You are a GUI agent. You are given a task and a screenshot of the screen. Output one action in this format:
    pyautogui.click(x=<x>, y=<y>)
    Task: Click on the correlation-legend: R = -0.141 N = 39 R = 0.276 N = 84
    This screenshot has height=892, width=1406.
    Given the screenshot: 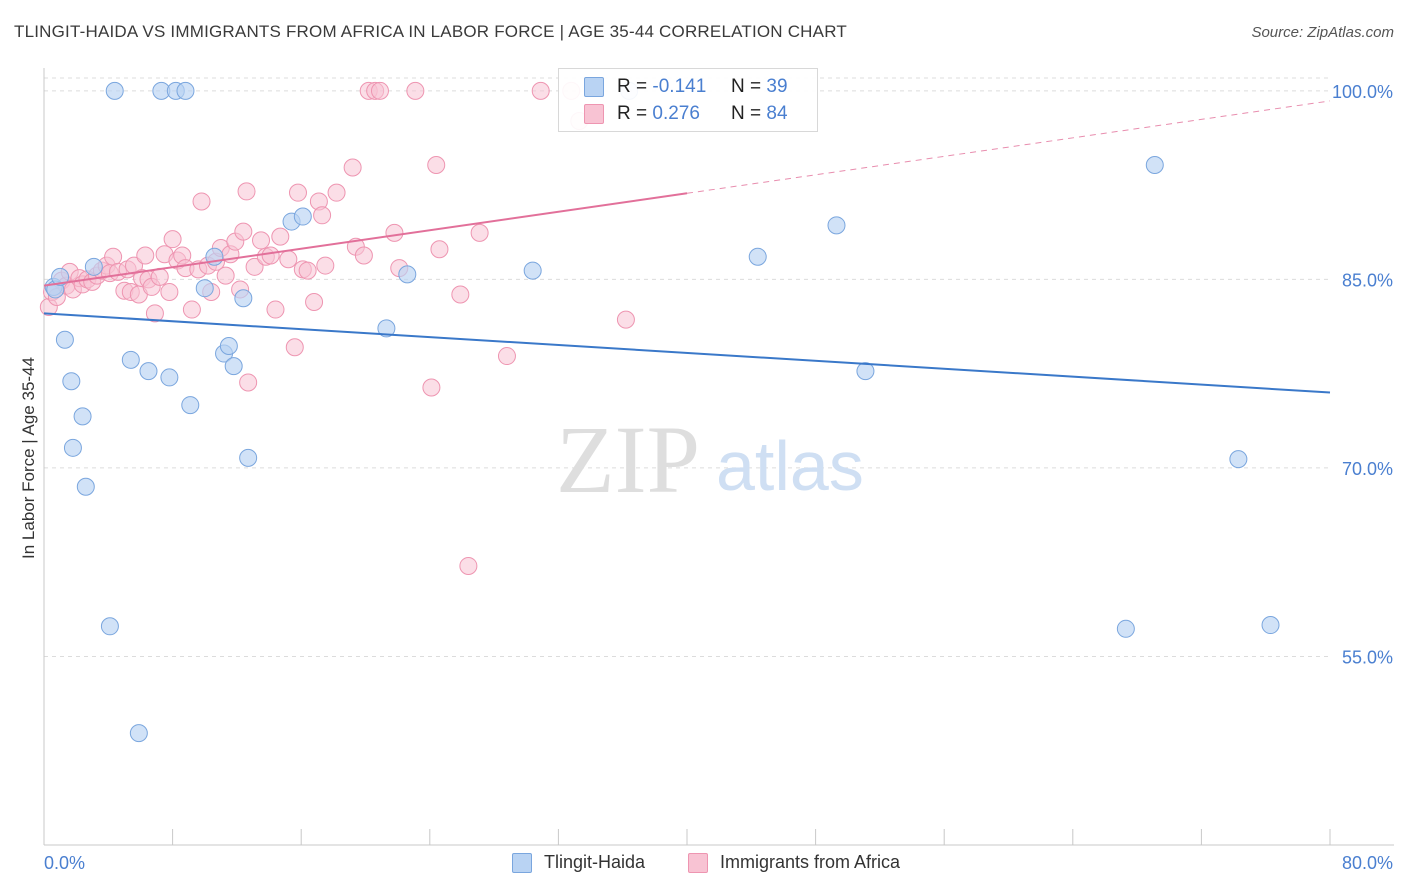 What is the action you would take?
    pyautogui.click(x=688, y=100)
    